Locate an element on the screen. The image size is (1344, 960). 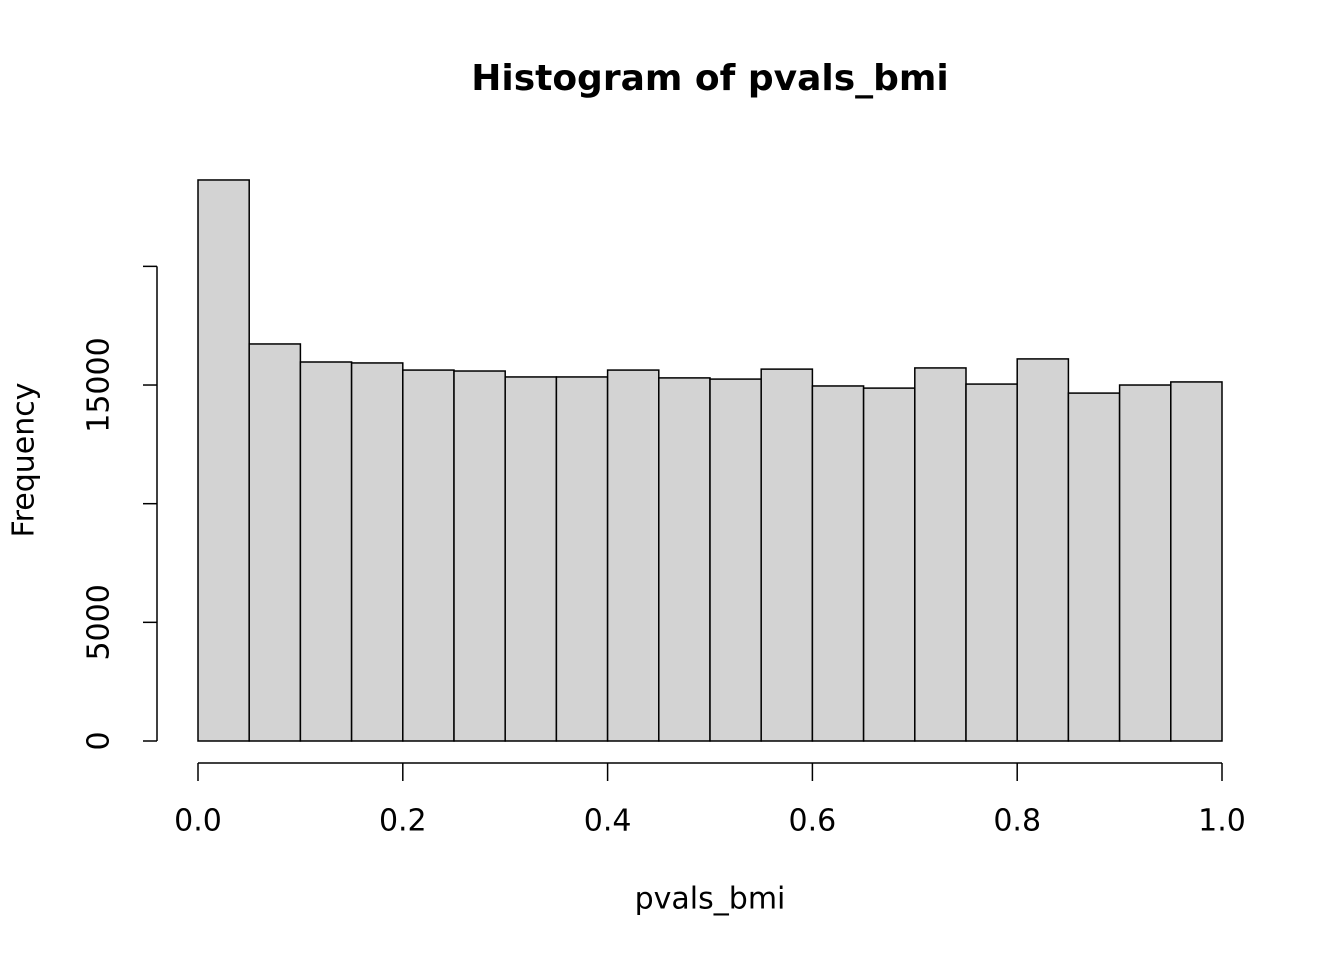
x-tick-label: 0.2 is located at coordinates (403, 821).